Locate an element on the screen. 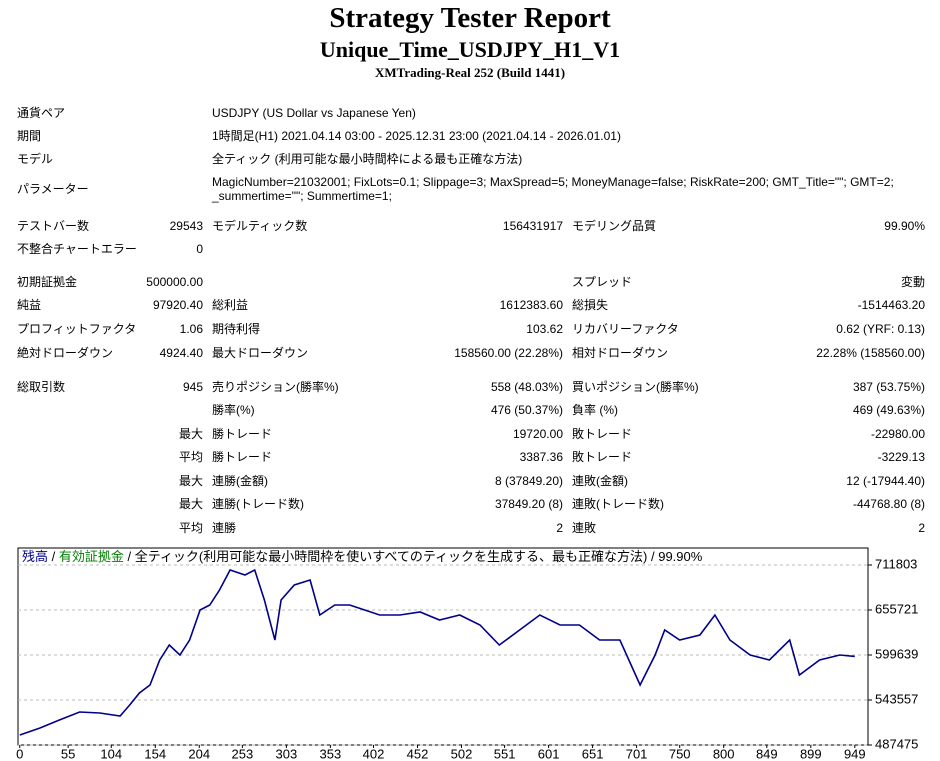 This screenshot has width=940, height=761. stat-value: -44768.80 (8) is located at coordinates (888, 504).